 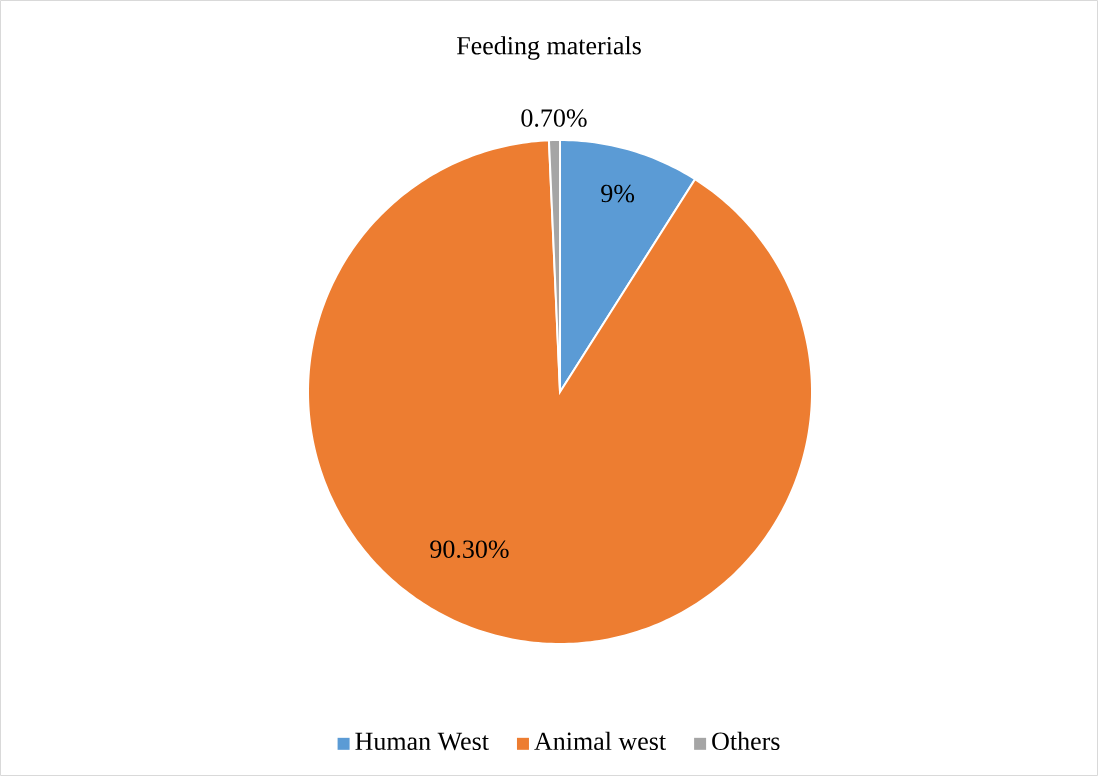 I want to click on legend-label: Human West, so click(x=422, y=741).